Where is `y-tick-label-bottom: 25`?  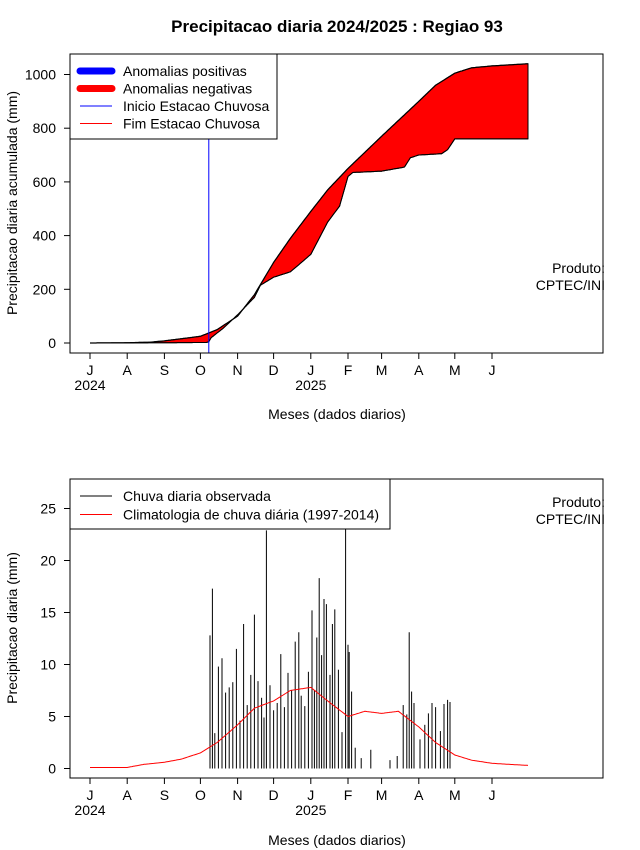 y-tick-label-bottom: 25 is located at coordinates (48, 509).